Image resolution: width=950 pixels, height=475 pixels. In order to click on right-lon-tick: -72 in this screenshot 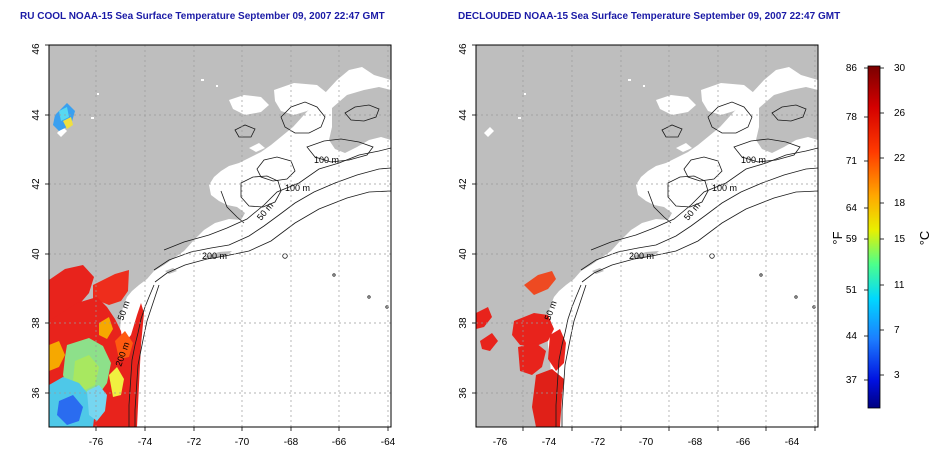, I will do `click(598, 442)`.